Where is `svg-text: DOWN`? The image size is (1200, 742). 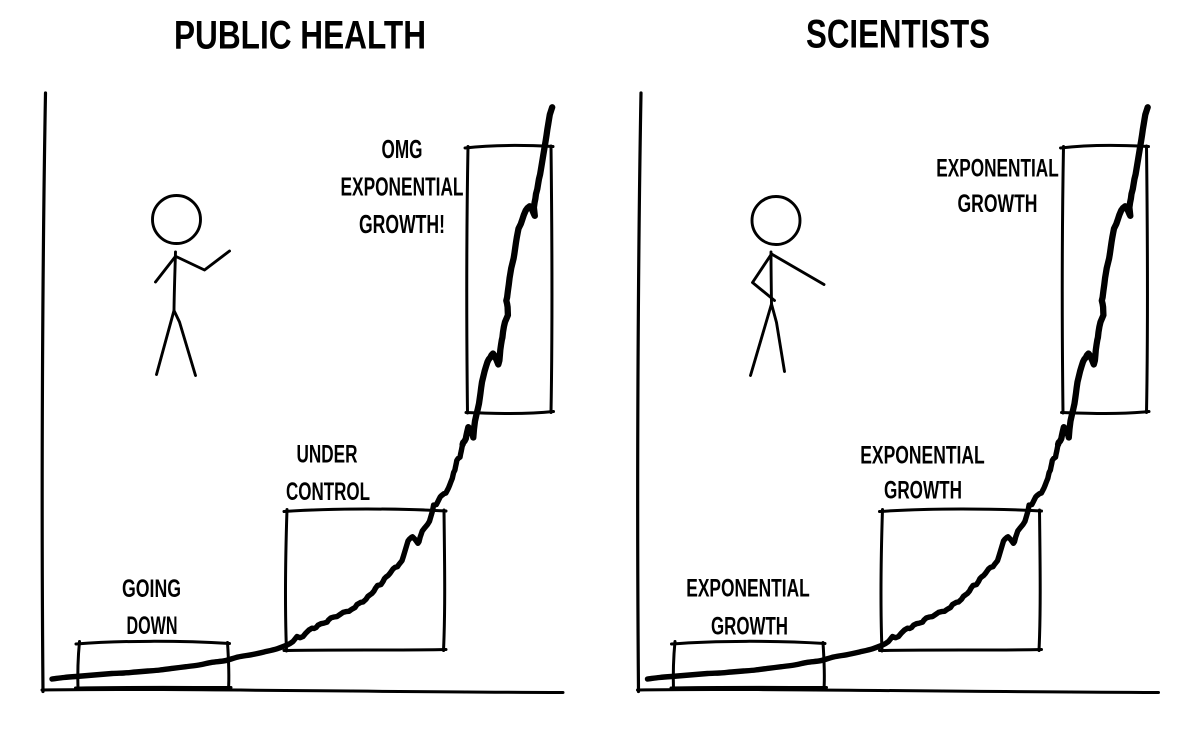
svg-text: DOWN is located at coordinates (152, 626).